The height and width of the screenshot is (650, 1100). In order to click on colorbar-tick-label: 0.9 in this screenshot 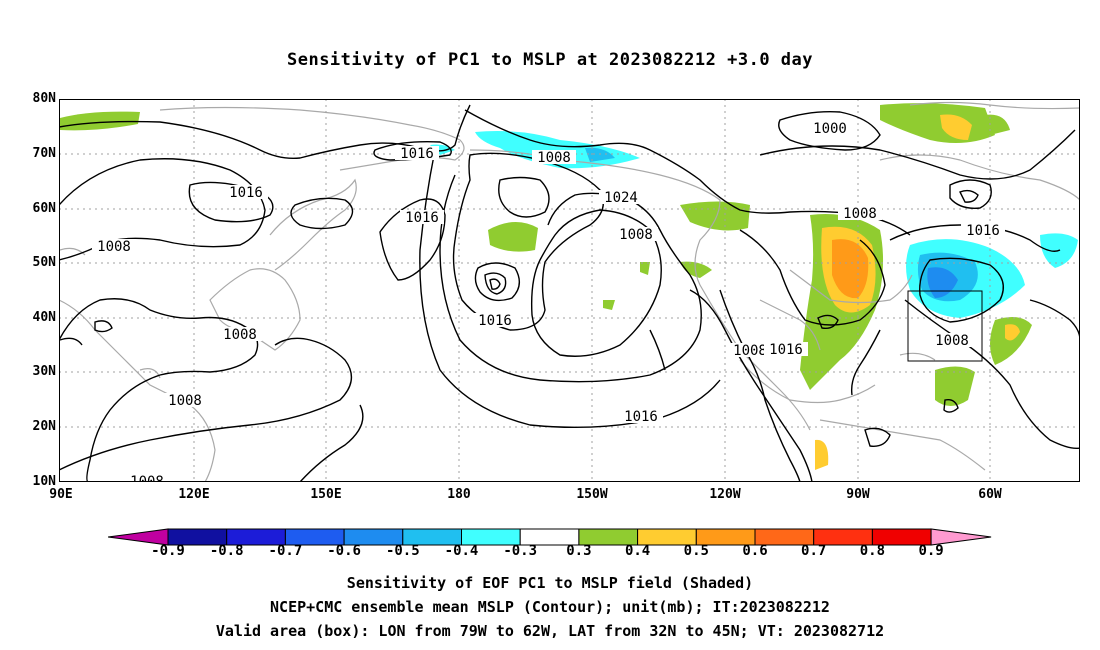, I will do `click(931, 551)`.